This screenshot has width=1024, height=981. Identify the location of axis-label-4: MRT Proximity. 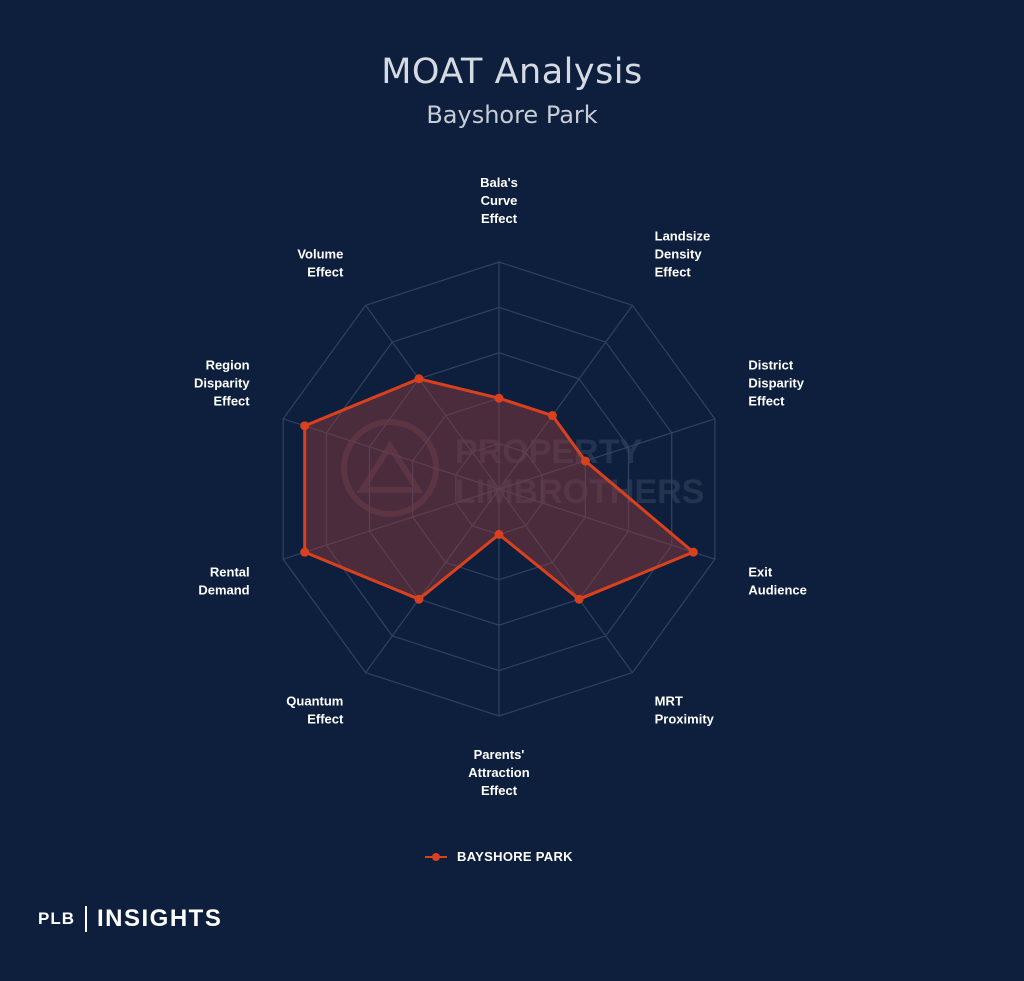
(685, 710).